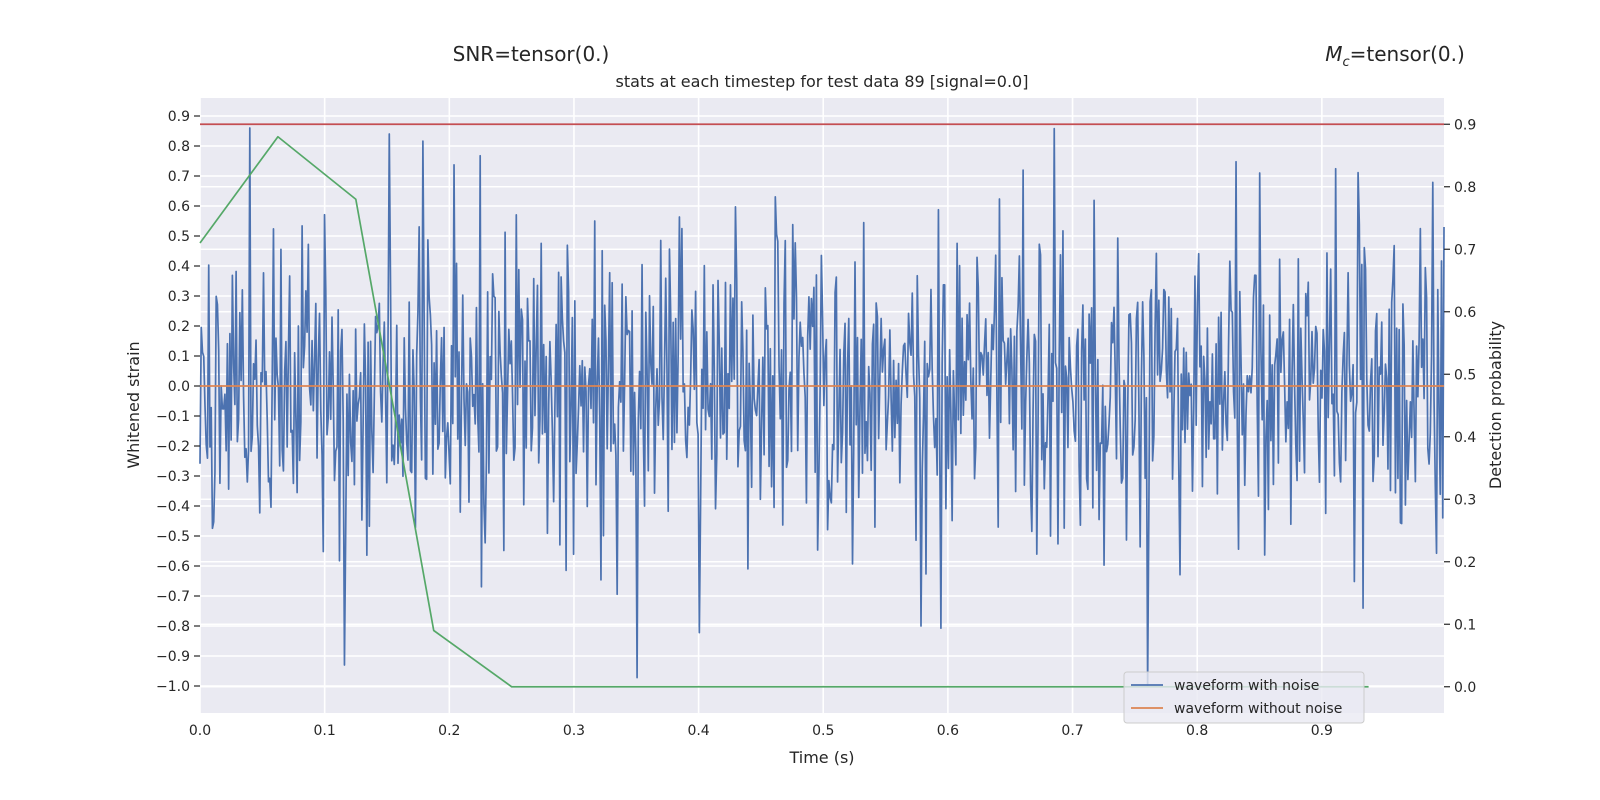 This screenshot has height=800, width=1600. Describe the element at coordinates (1465, 125) in the screenshot. I see `y-tick-label-right: 0.9` at that location.